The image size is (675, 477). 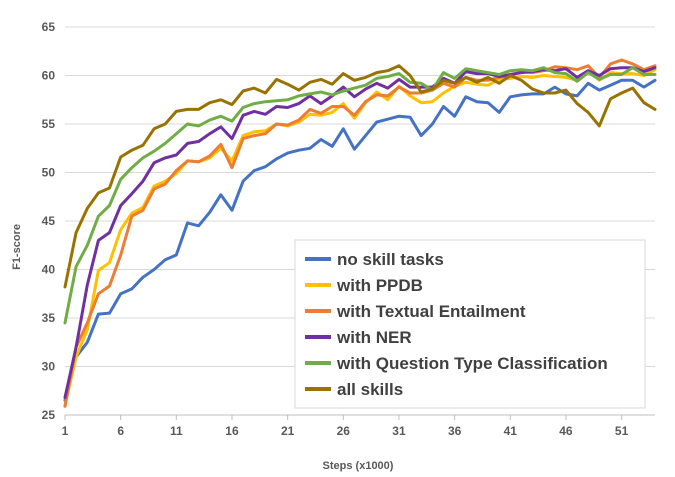 I want to click on legend-label: with NER, so click(x=374, y=337).